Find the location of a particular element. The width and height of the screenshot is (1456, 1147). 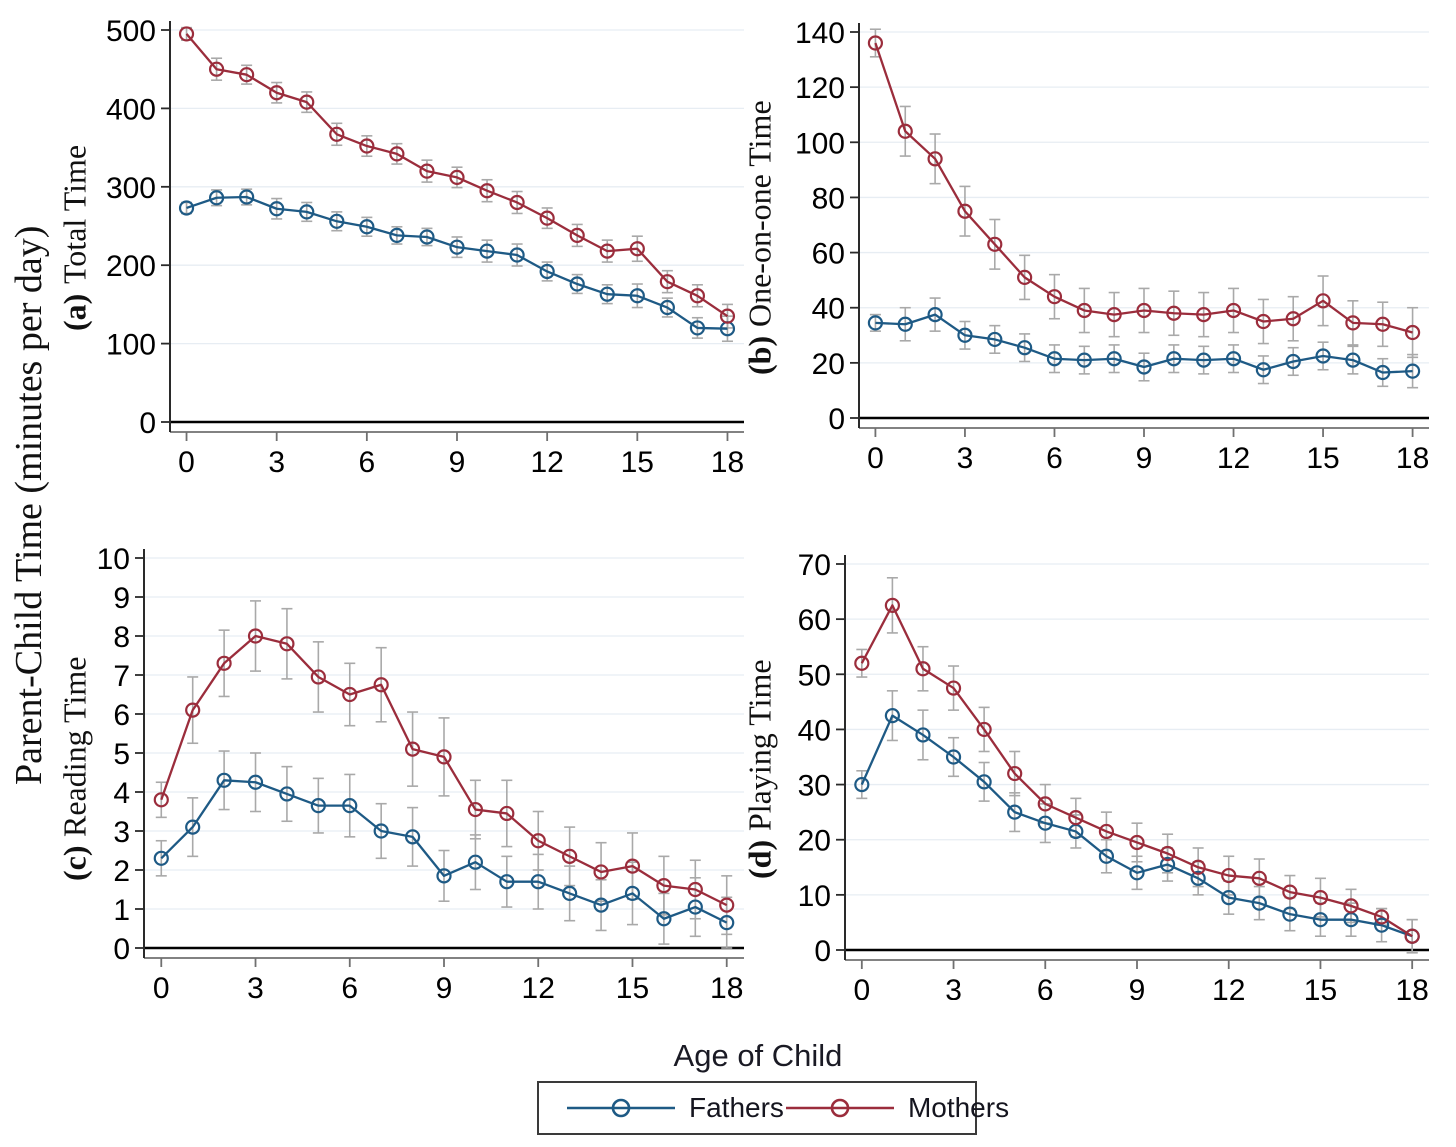

panel-b-title: One-on-one Time is located at coordinates (759, 214).